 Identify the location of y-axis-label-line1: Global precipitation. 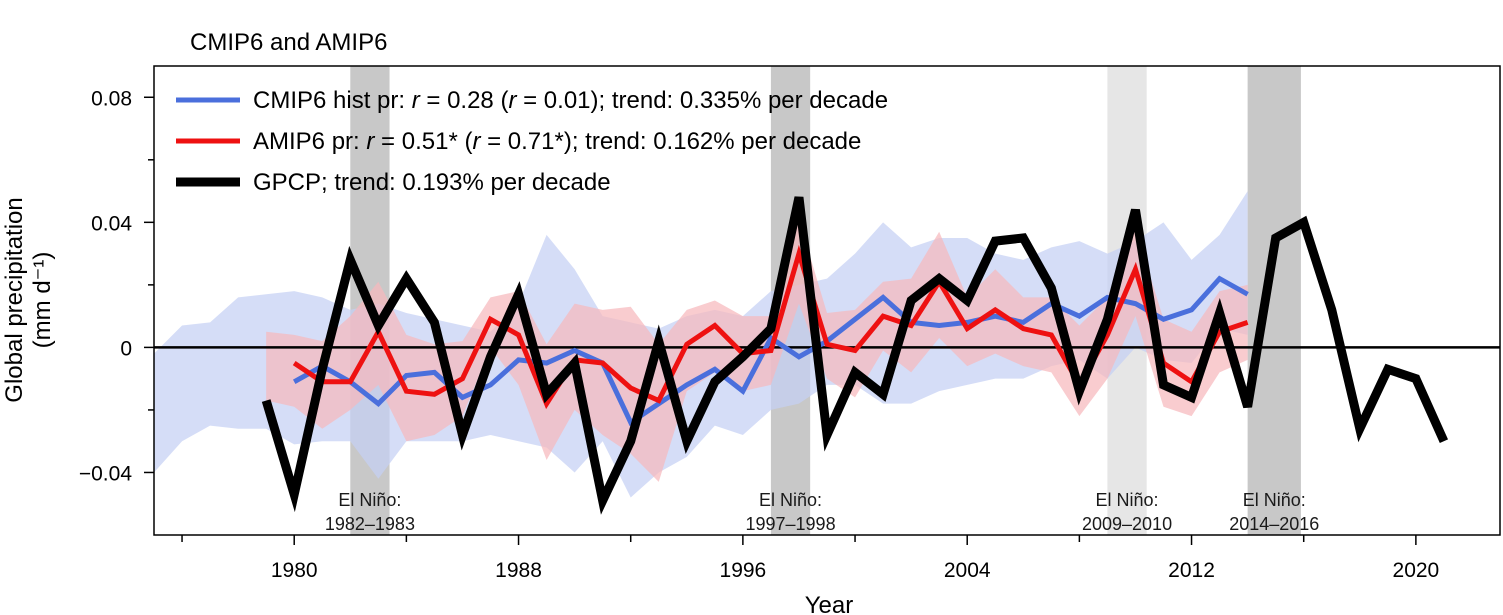
(14, 299).